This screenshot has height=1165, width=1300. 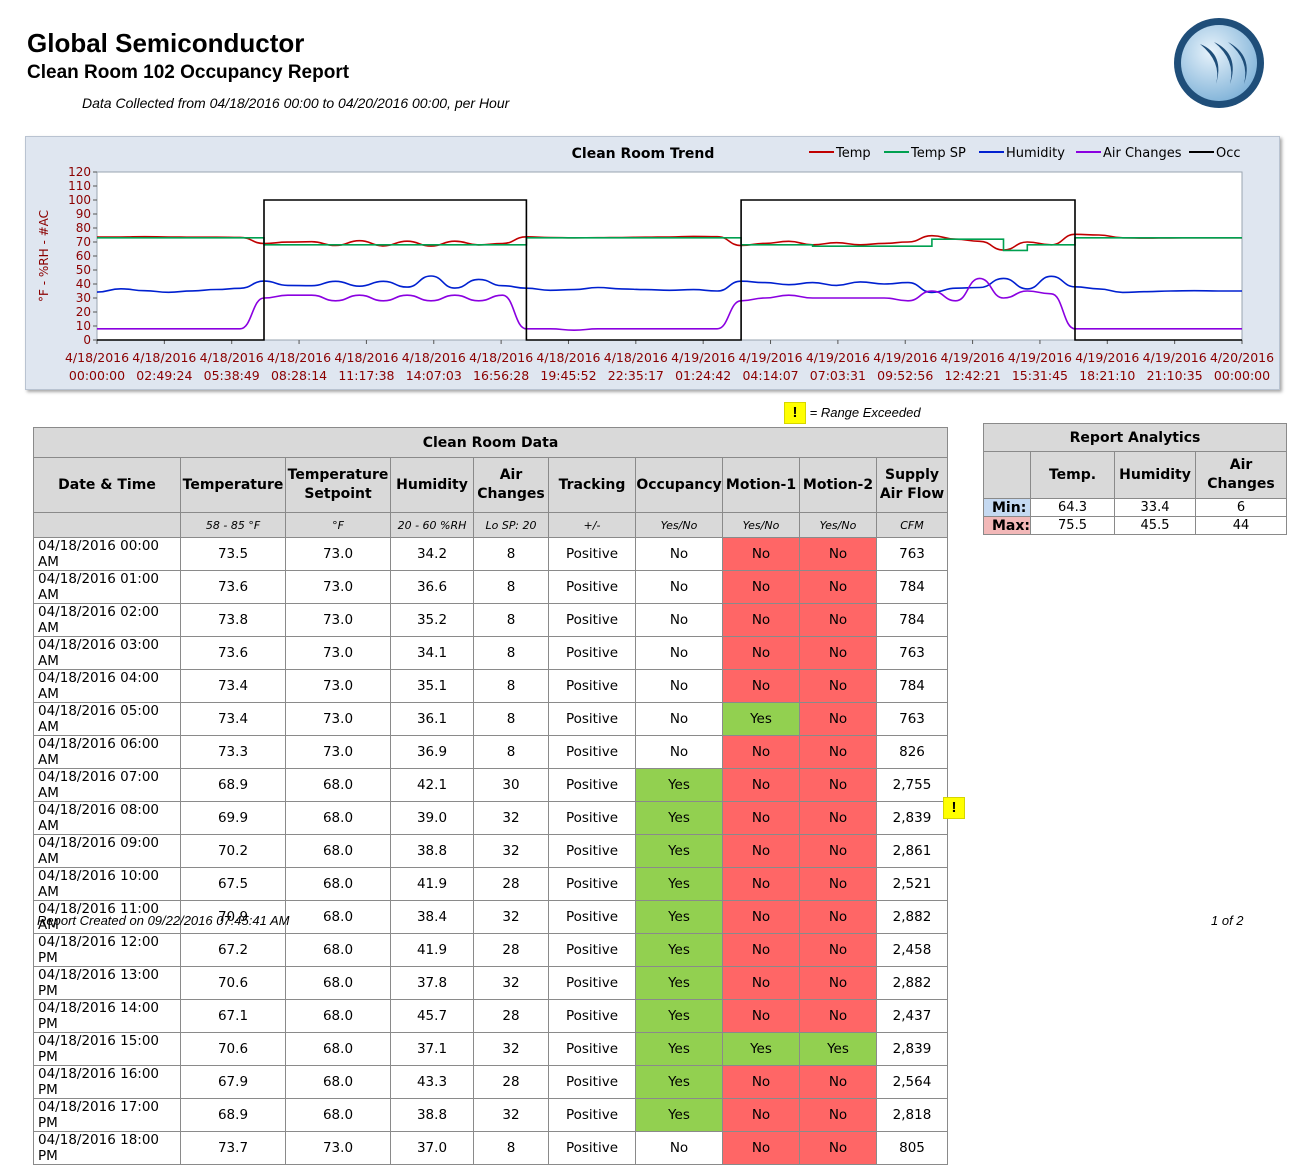 What do you see at coordinates (233, 1148) in the screenshot?
I see `table-cell: 73.7` at bounding box center [233, 1148].